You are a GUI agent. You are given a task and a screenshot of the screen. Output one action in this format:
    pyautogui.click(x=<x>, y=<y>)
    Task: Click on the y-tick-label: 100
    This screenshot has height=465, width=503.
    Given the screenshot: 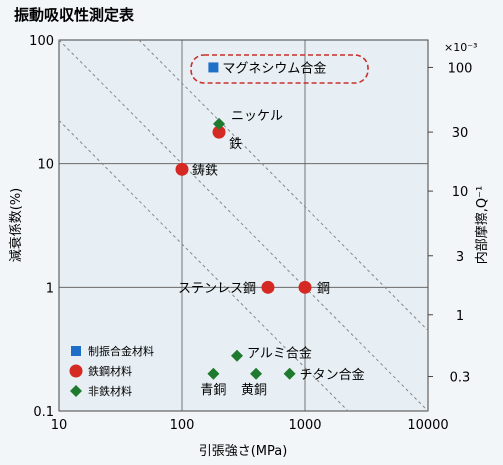 What is the action you would take?
    pyautogui.click(x=41, y=41)
    